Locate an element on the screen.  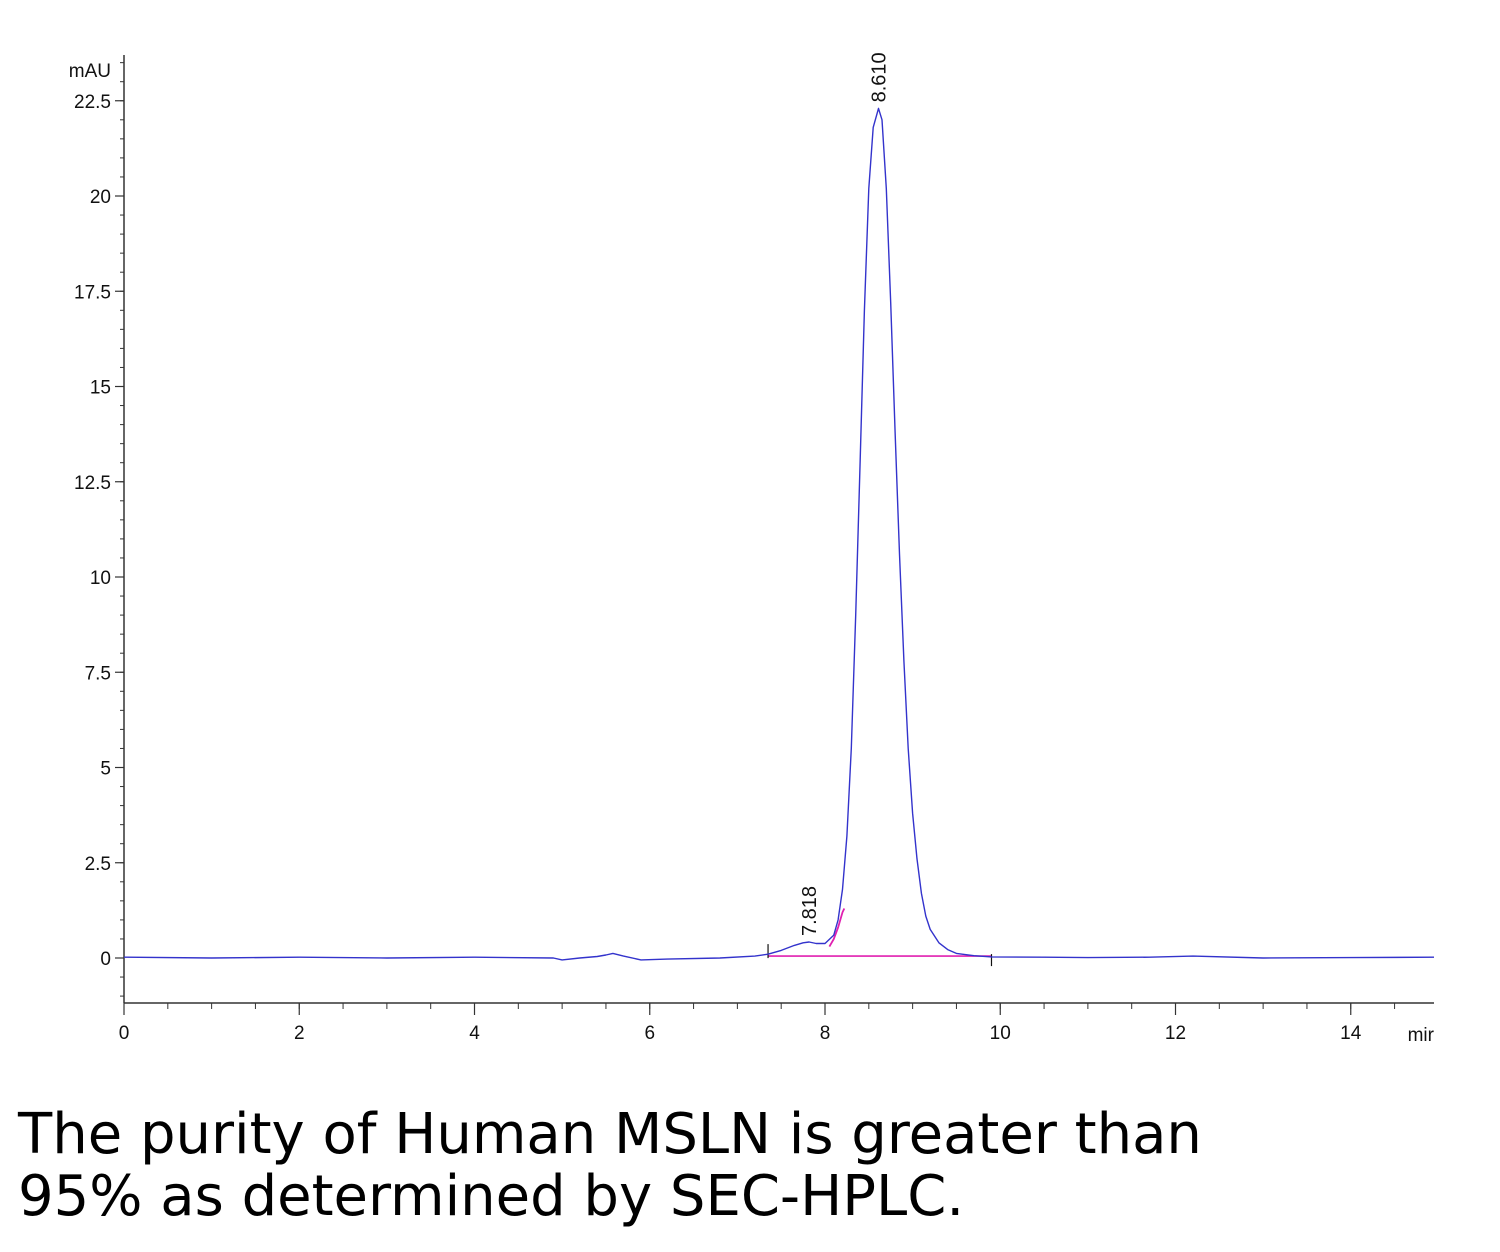
caption-line-2: 95% as determined by SEC-HPLC. is located at coordinates (491, 1196).